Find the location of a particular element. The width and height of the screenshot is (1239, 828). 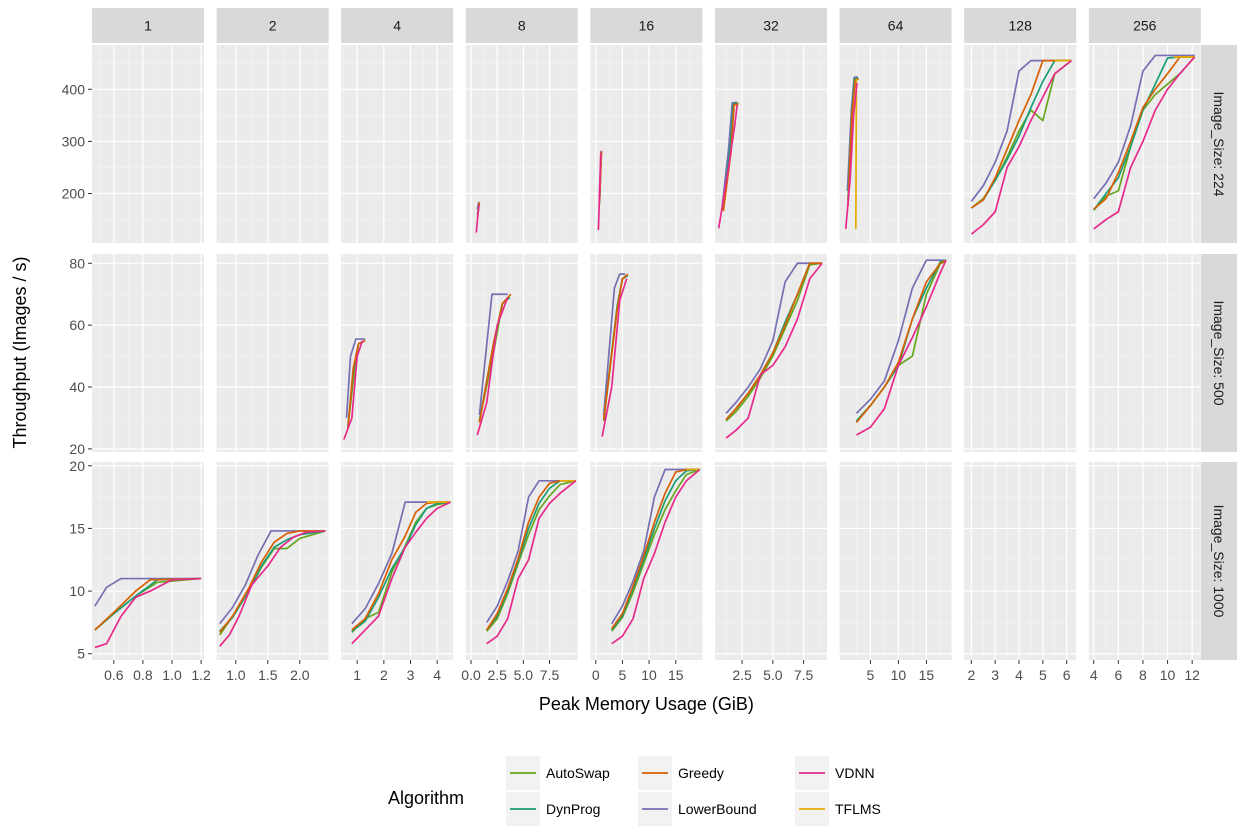

x-tick-label: 1.5 is located at coordinates (268, 675).